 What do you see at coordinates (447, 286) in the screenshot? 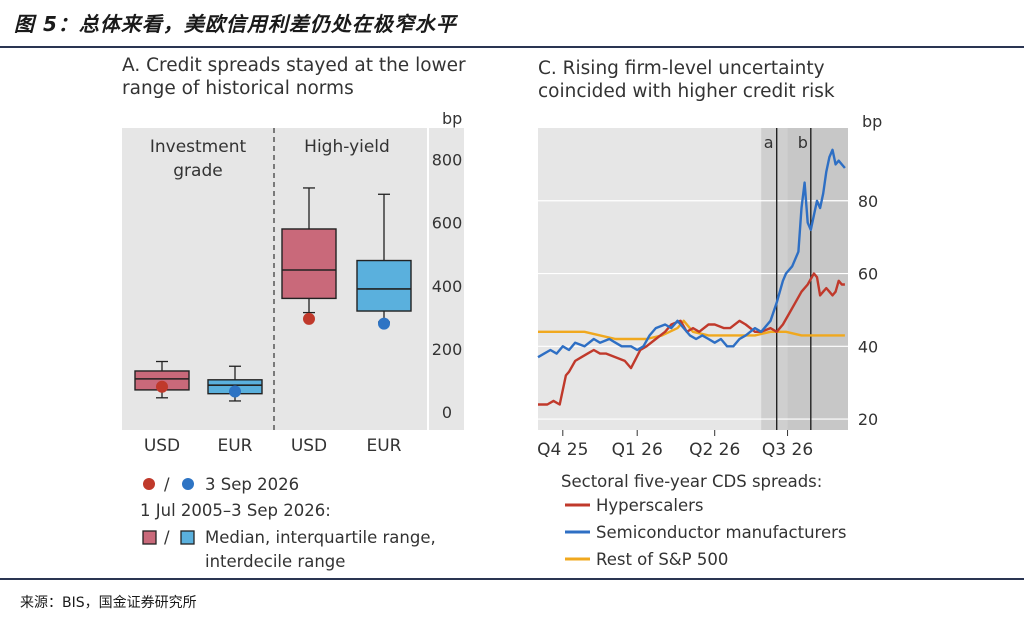
I see `panel-a-ytick-label: 400` at bounding box center [447, 286].